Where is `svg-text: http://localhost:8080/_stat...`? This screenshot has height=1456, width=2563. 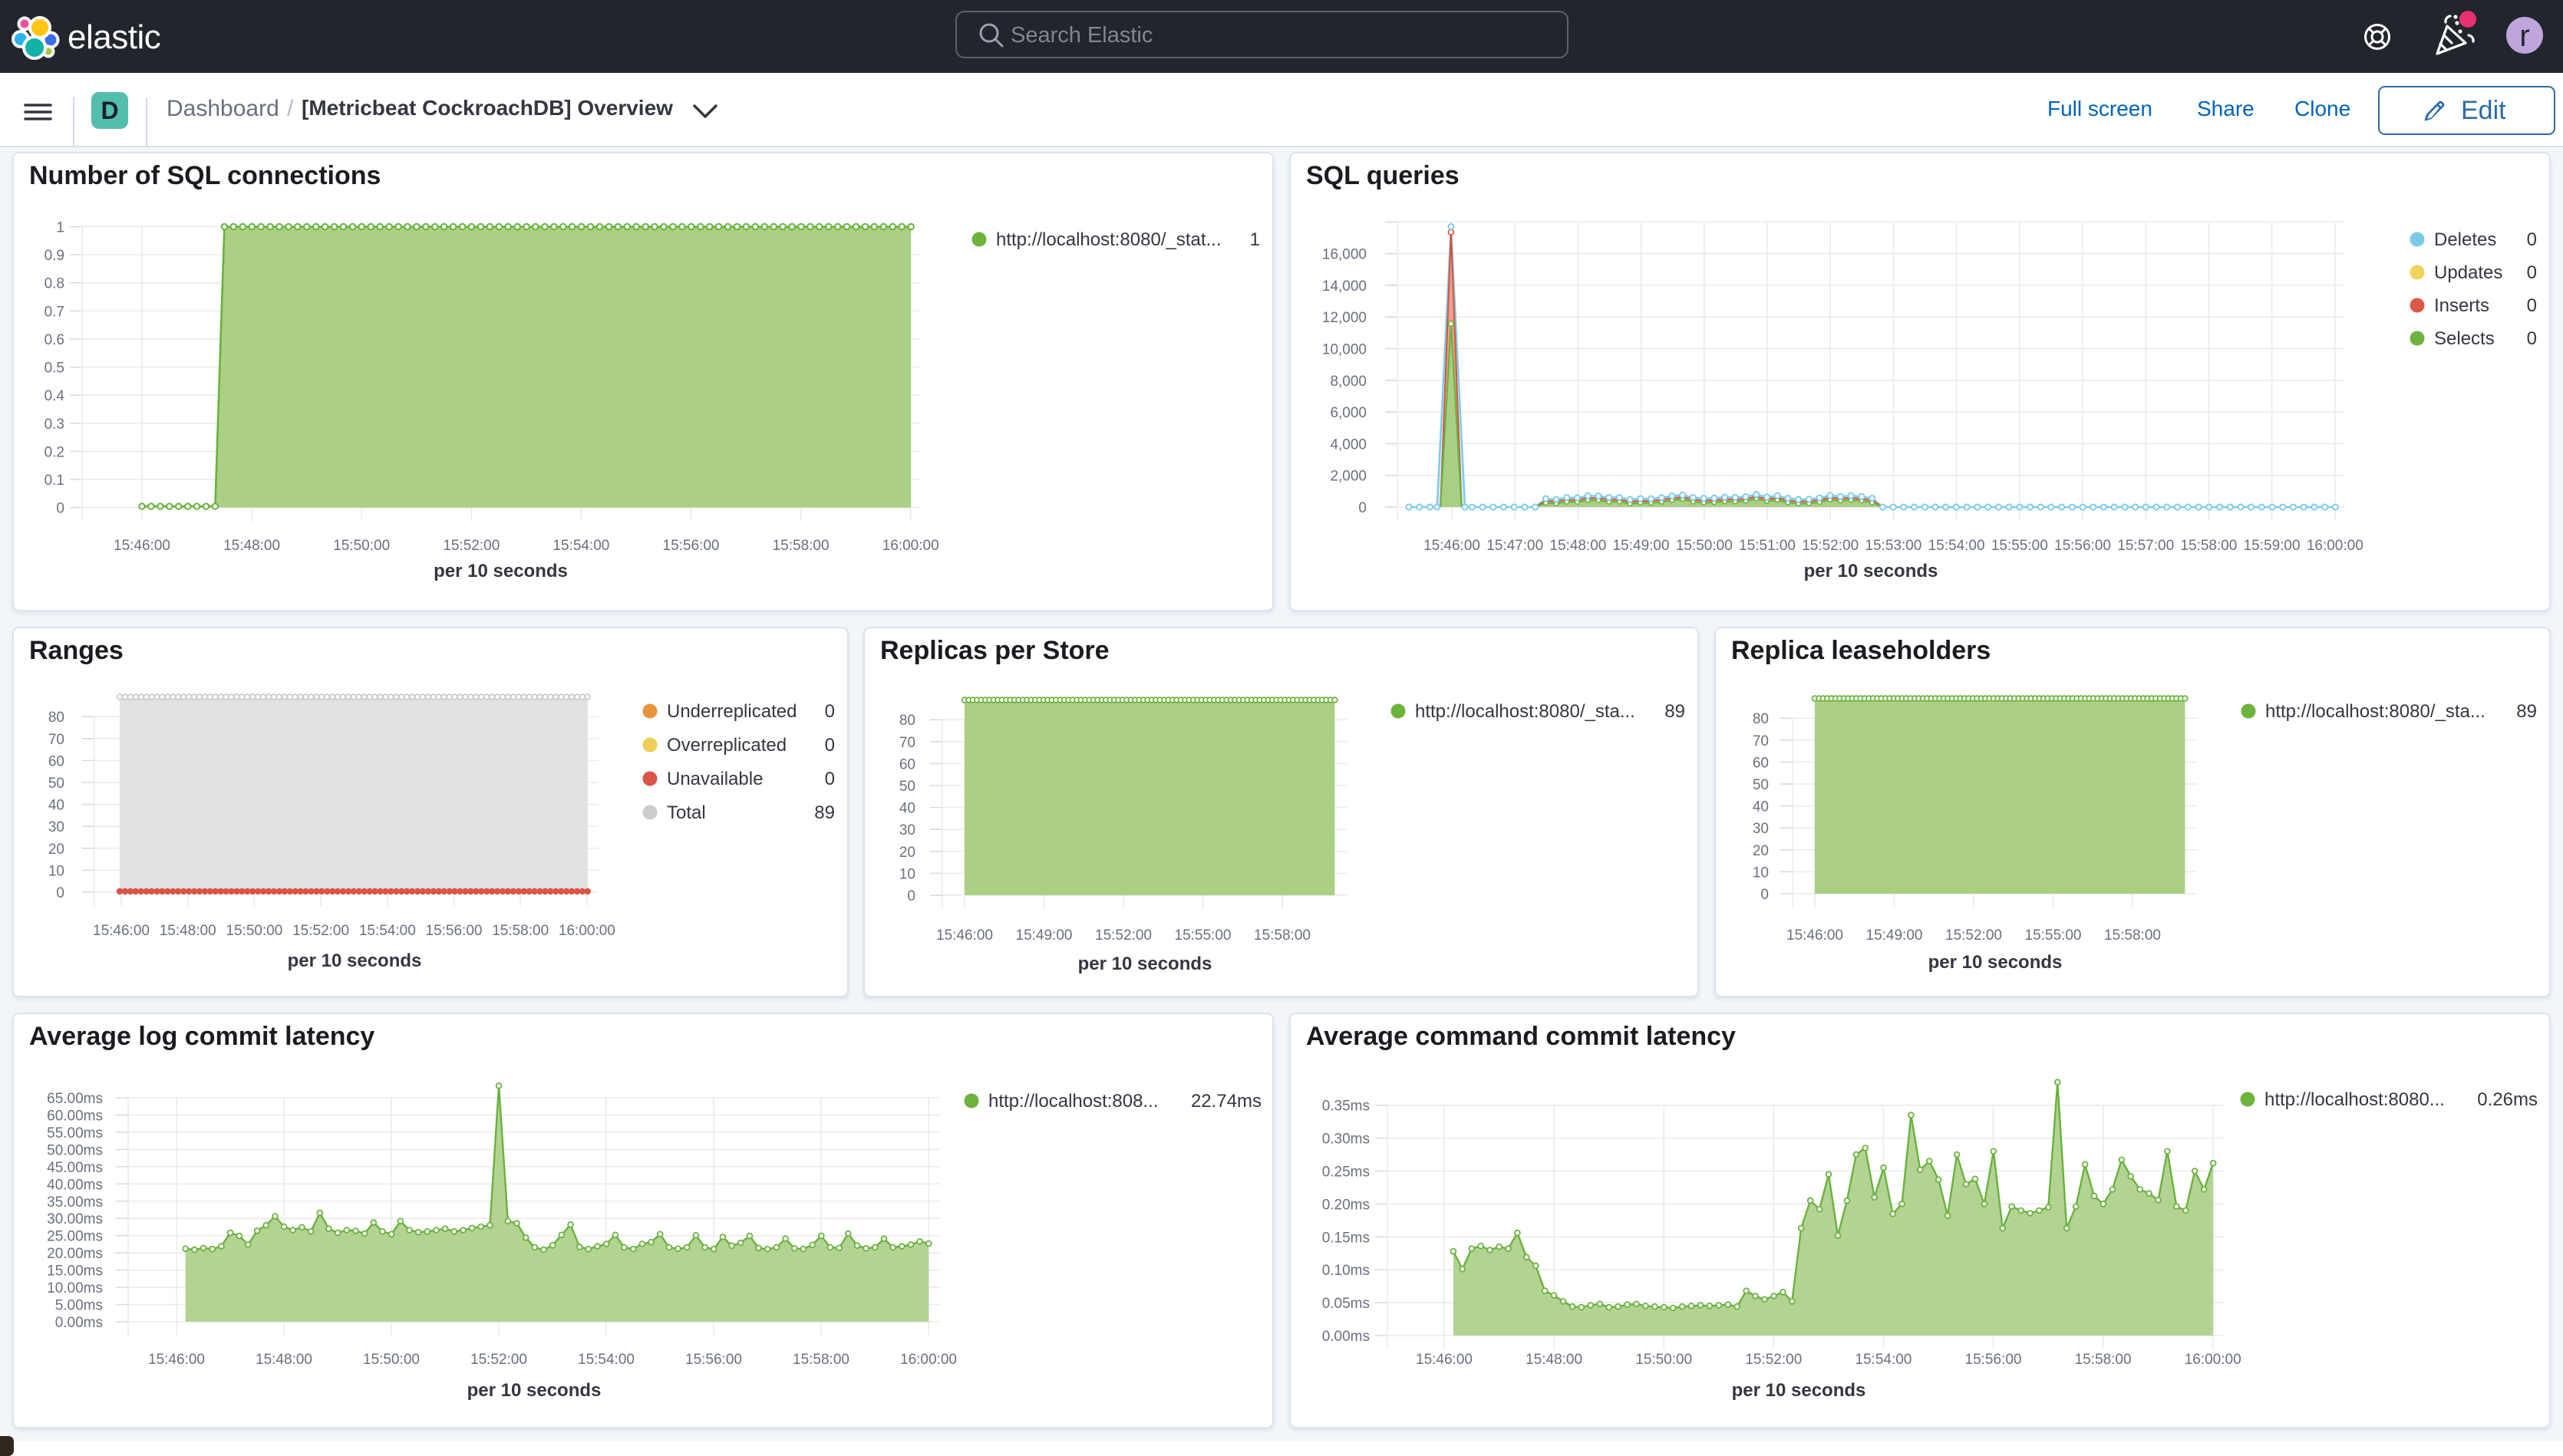
svg-text: http://localhost:8080/_stat... is located at coordinates (1109, 239).